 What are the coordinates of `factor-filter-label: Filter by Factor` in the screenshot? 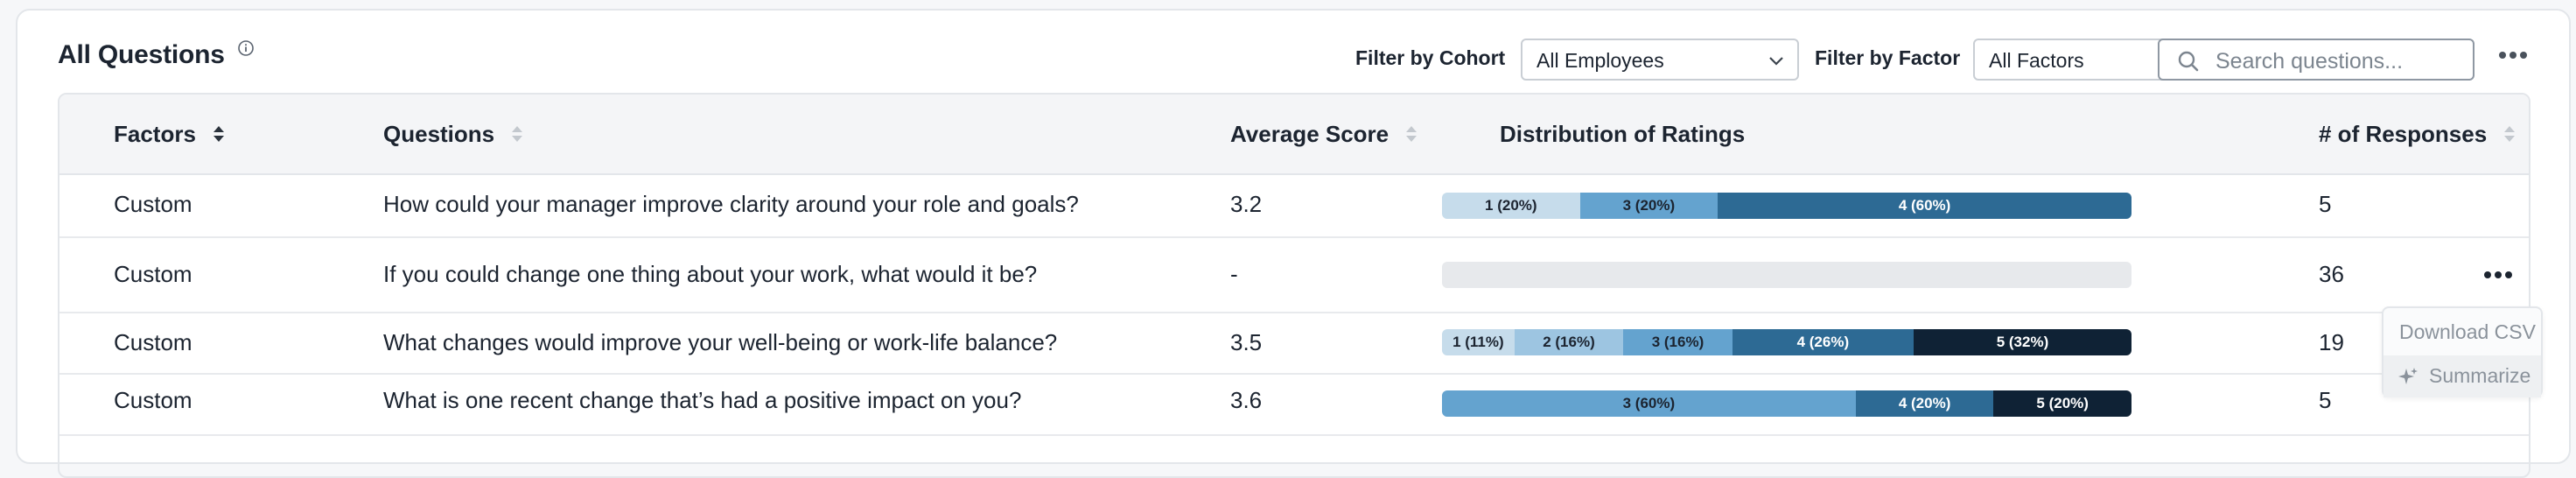 It's located at (1888, 58).